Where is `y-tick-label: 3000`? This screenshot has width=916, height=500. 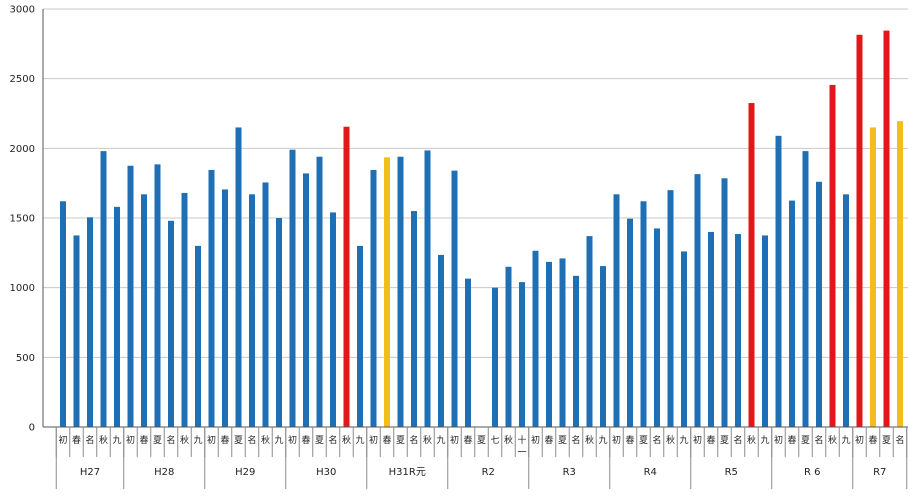
y-tick-label: 3000 is located at coordinates (22, 10).